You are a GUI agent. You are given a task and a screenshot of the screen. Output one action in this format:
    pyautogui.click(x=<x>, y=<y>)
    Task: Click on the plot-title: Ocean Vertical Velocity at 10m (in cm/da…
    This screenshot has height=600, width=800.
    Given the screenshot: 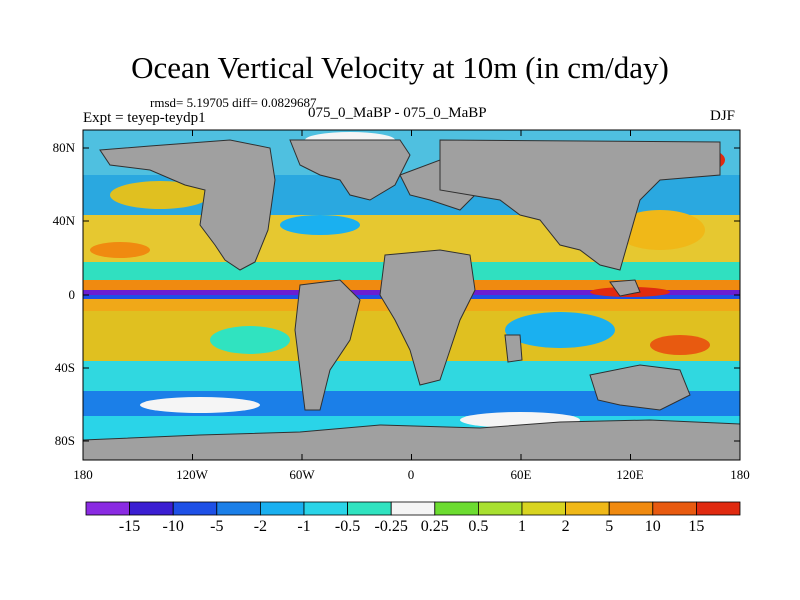 What is the action you would take?
    pyautogui.click(x=400, y=67)
    